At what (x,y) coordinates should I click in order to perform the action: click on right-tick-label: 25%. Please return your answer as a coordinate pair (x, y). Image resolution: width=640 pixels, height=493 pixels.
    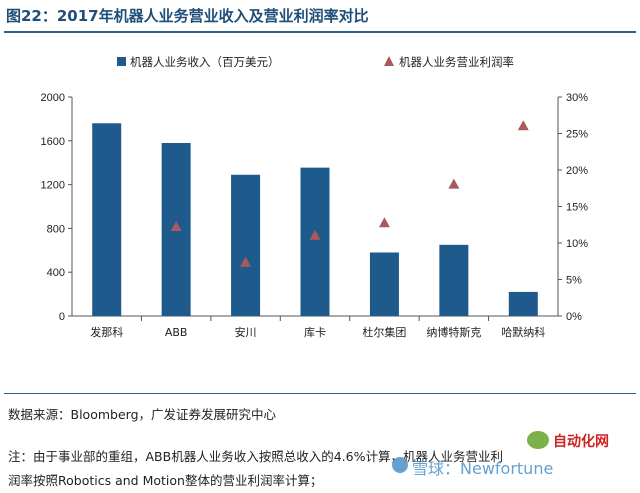
    Looking at the image, I should click on (577, 135).